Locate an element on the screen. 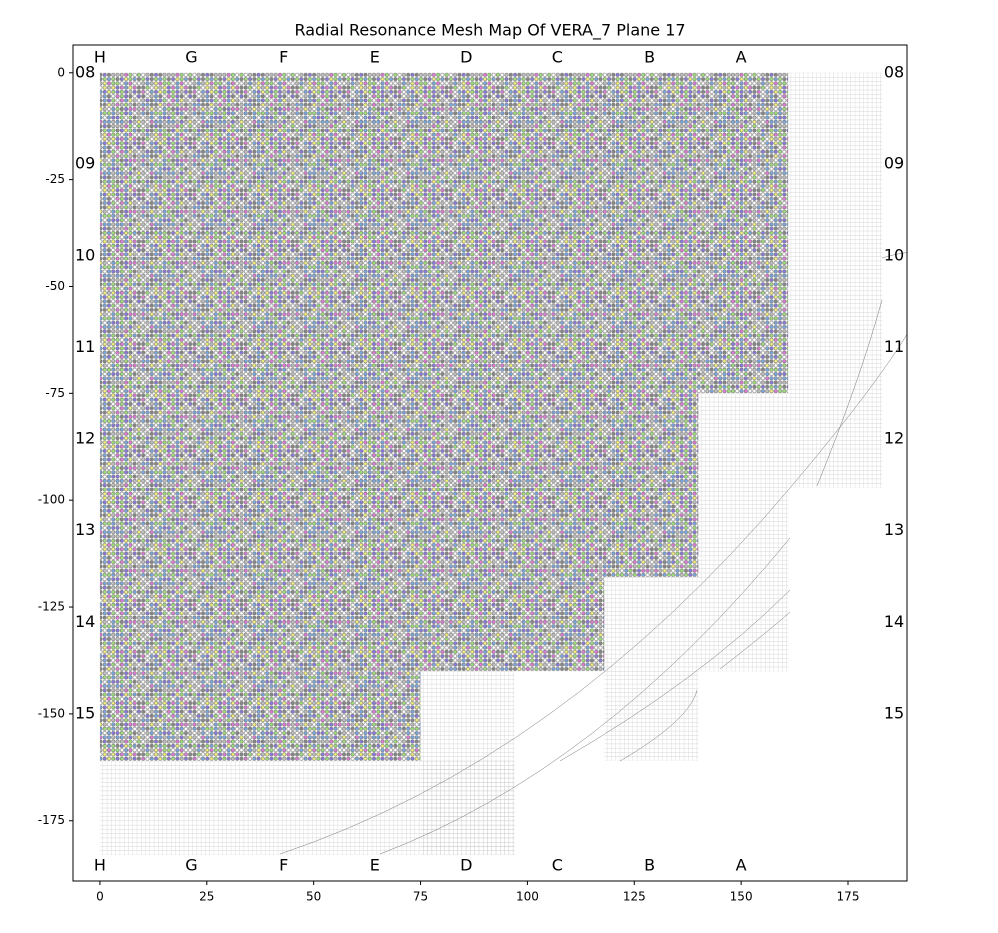  y-tick-label: -100 is located at coordinates (51, 500).